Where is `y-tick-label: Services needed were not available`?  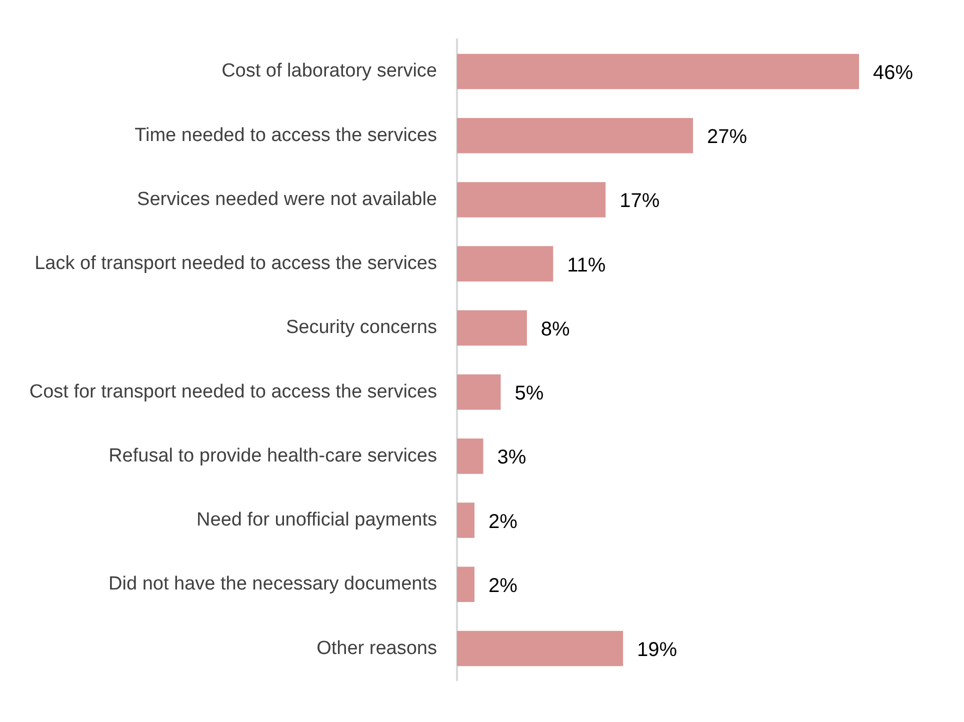
y-tick-label: Services needed were not available is located at coordinates (287, 199).